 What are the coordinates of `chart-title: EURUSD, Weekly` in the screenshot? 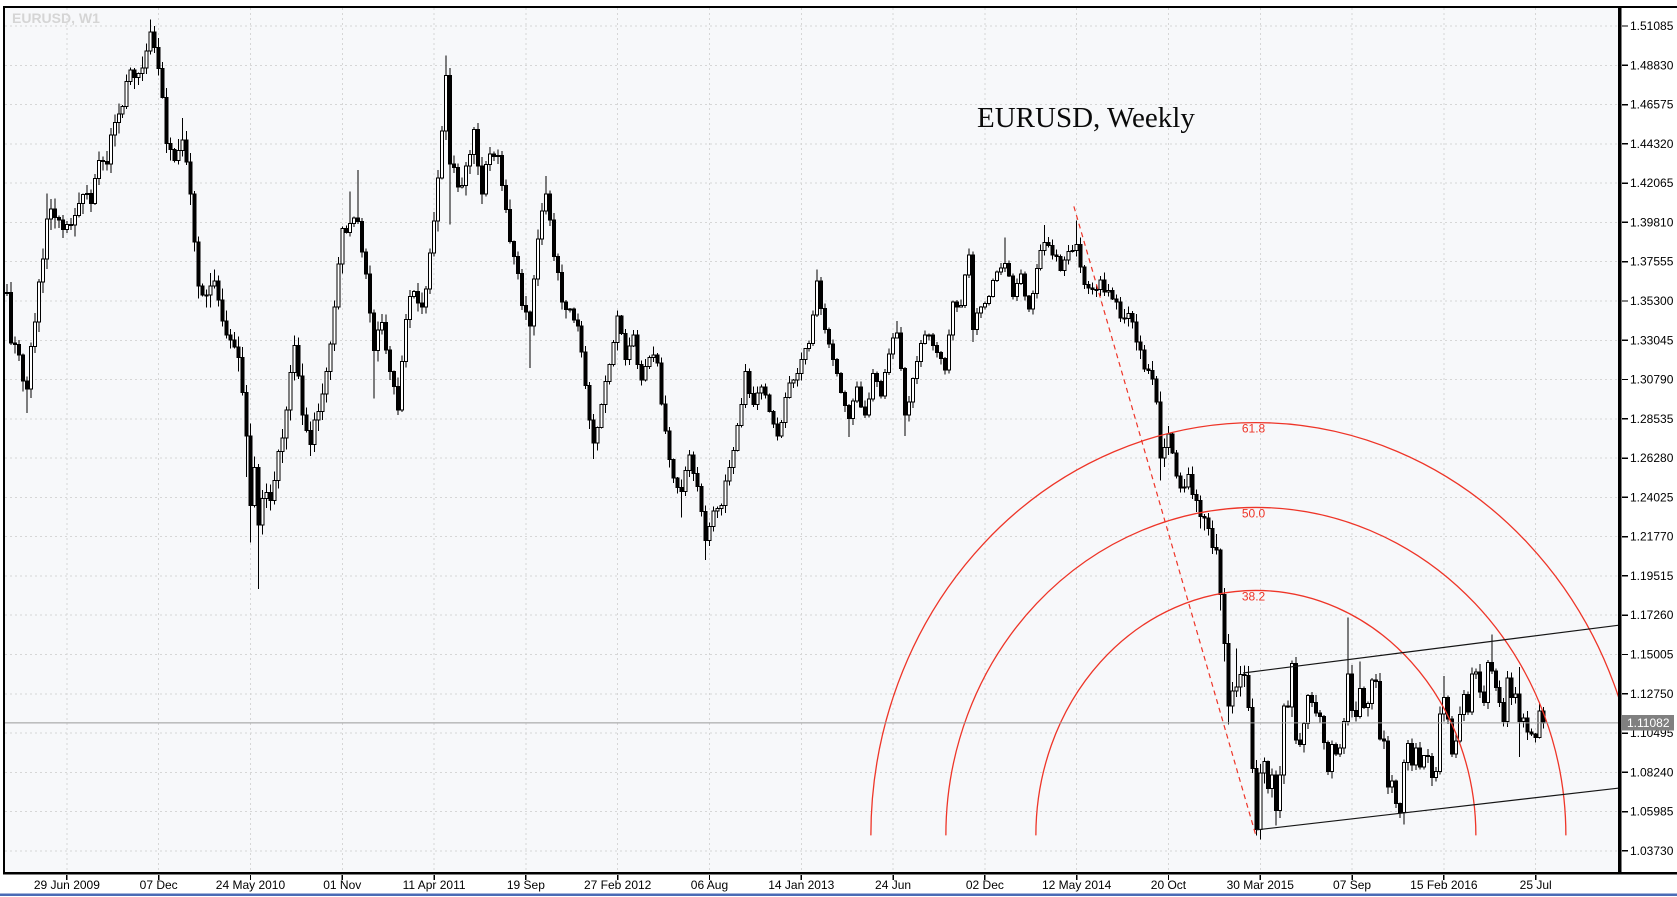 It's located at (1086, 118).